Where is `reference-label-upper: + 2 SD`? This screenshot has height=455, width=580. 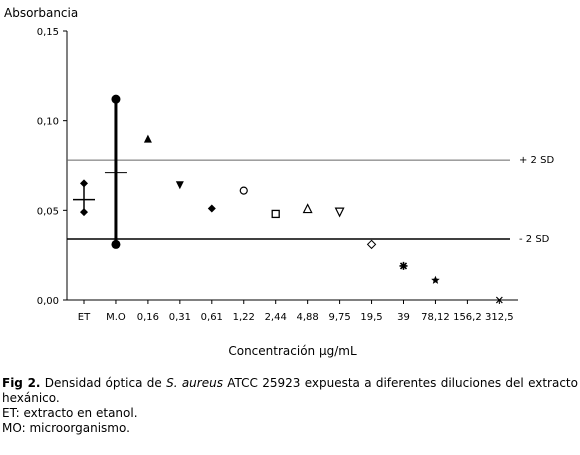
reference-label-upper: + 2 SD is located at coordinates (536, 160).